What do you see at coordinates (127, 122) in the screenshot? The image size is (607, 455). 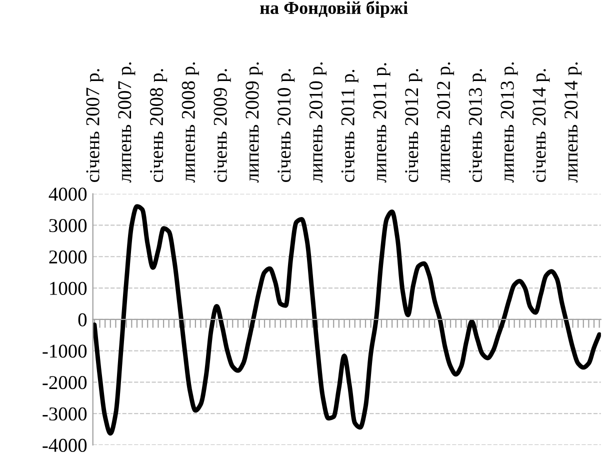 I see `x-tick-label: липень 2007 р.` at bounding box center [127, 122].